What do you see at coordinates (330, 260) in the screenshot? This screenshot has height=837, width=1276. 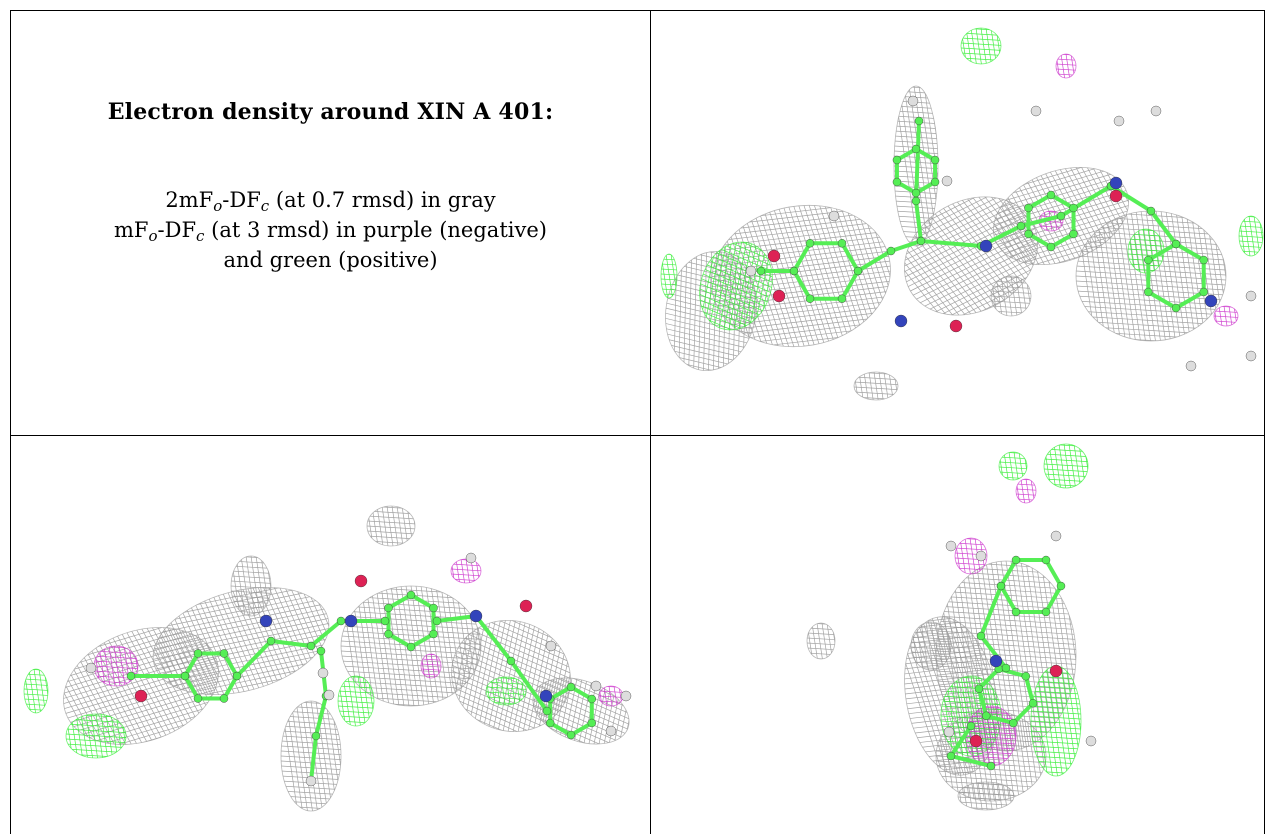 I see `legend-line-positive: and green (positive)` at bounding box center [330, 260].